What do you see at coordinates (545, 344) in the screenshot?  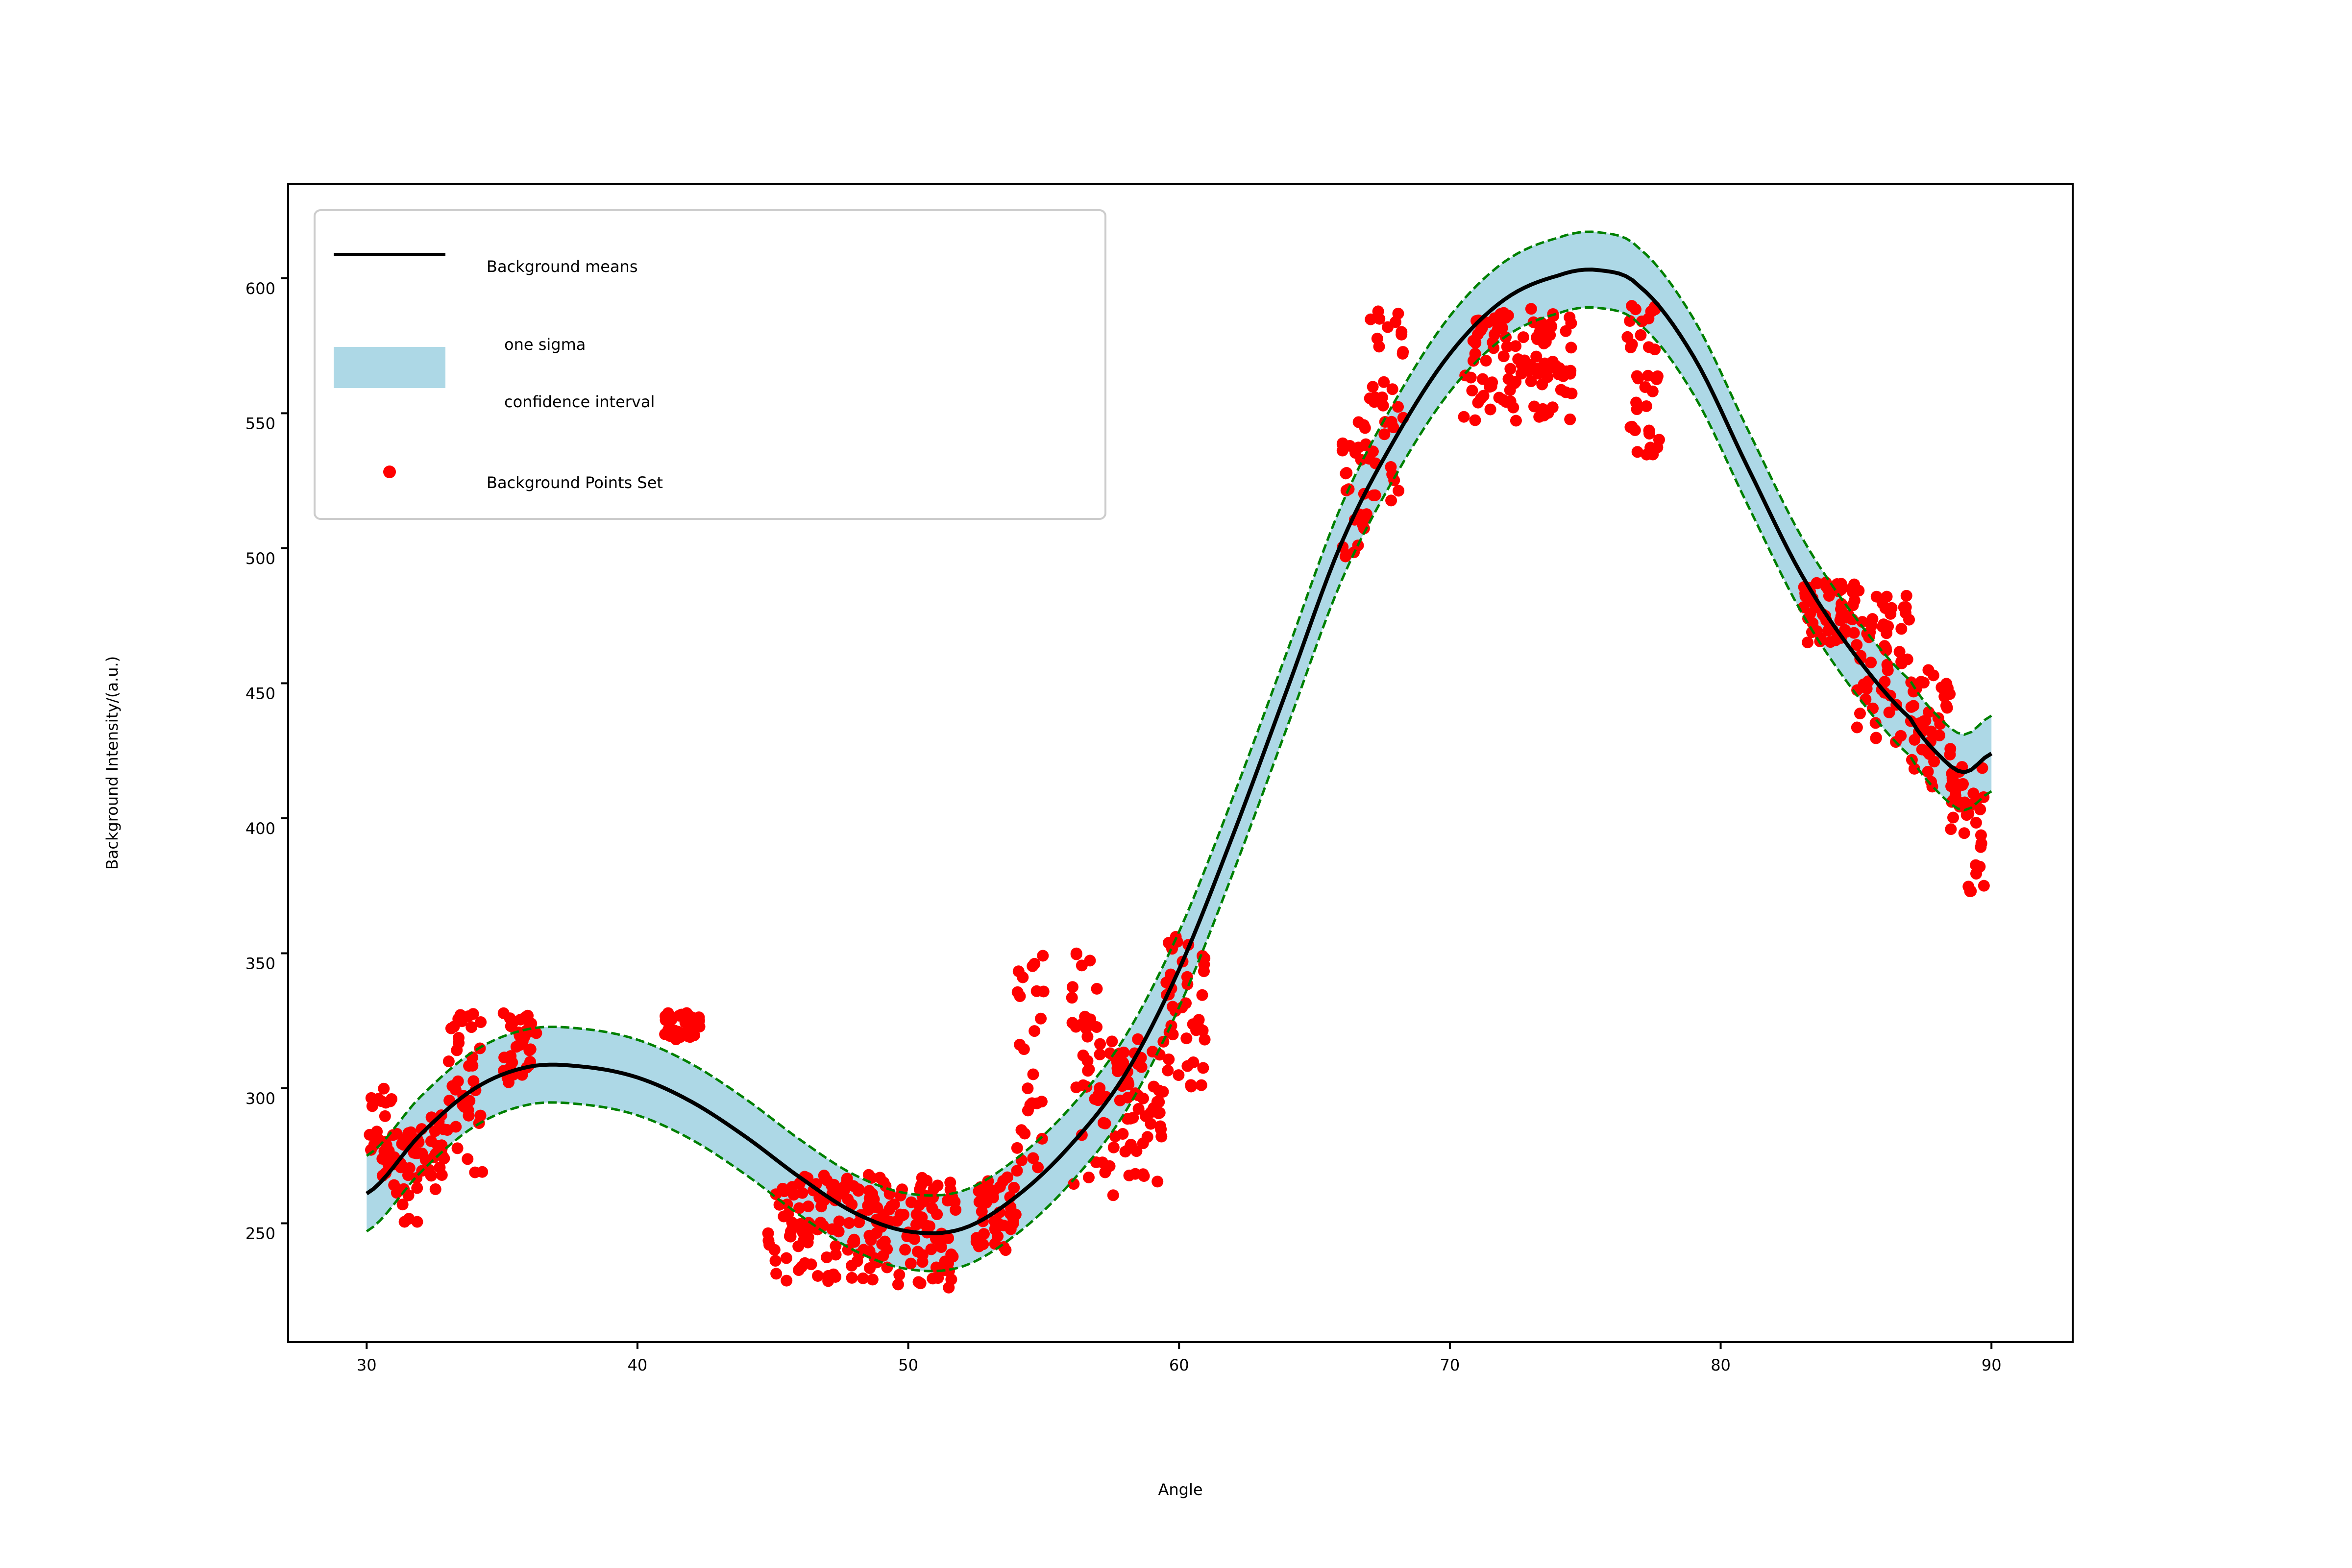 I see `legend-band-label-line1: one sigma` at bounding box center [545, 344].